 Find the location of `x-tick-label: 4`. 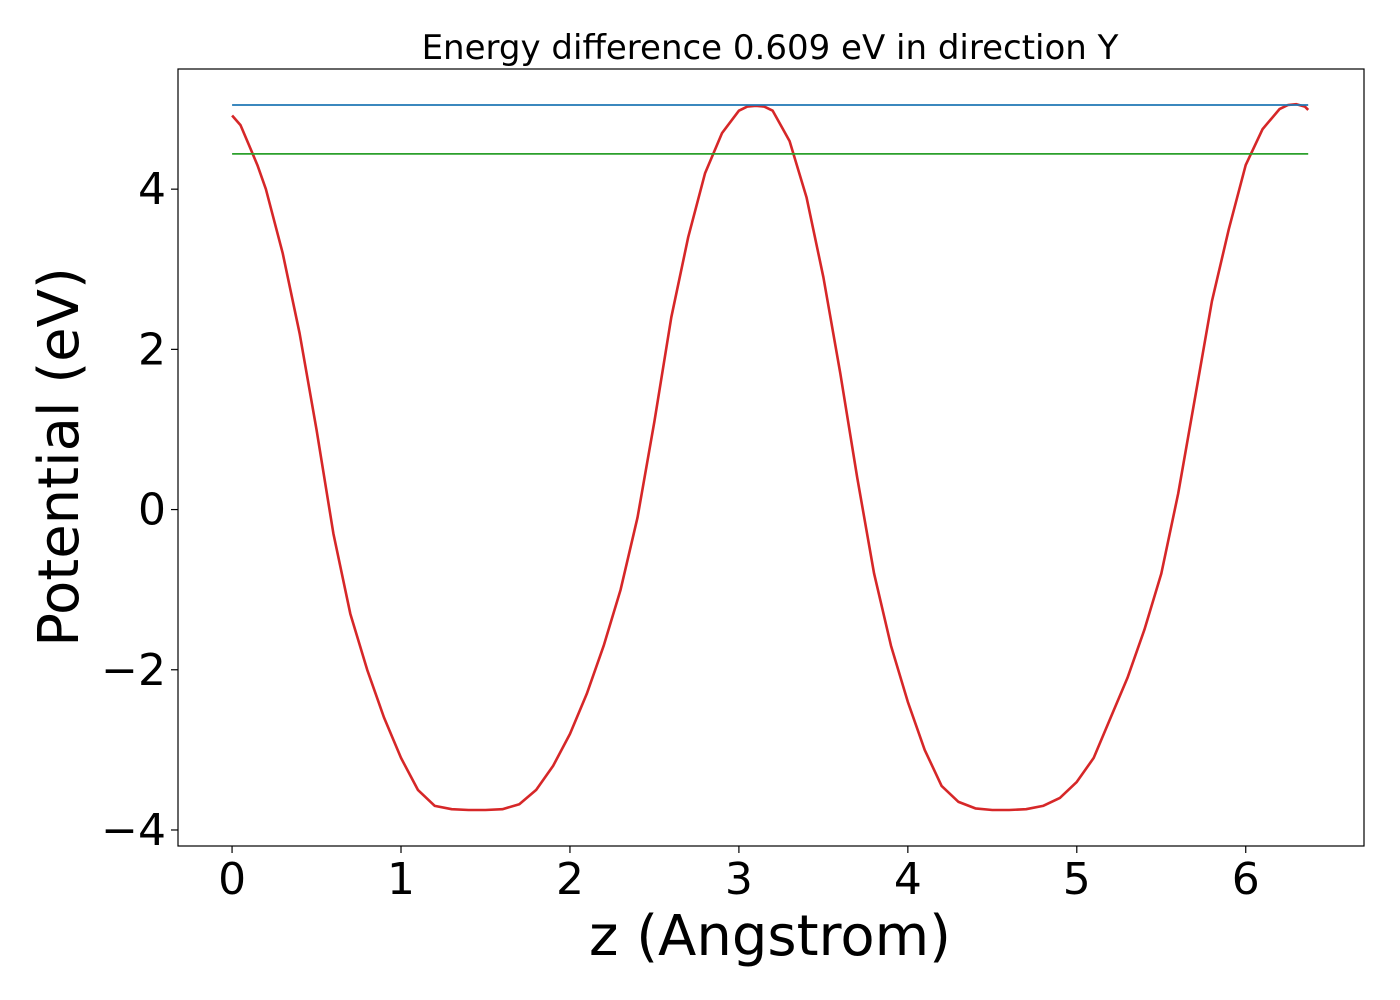

x-tick-label: 4 is located at coordinates (908, 879).